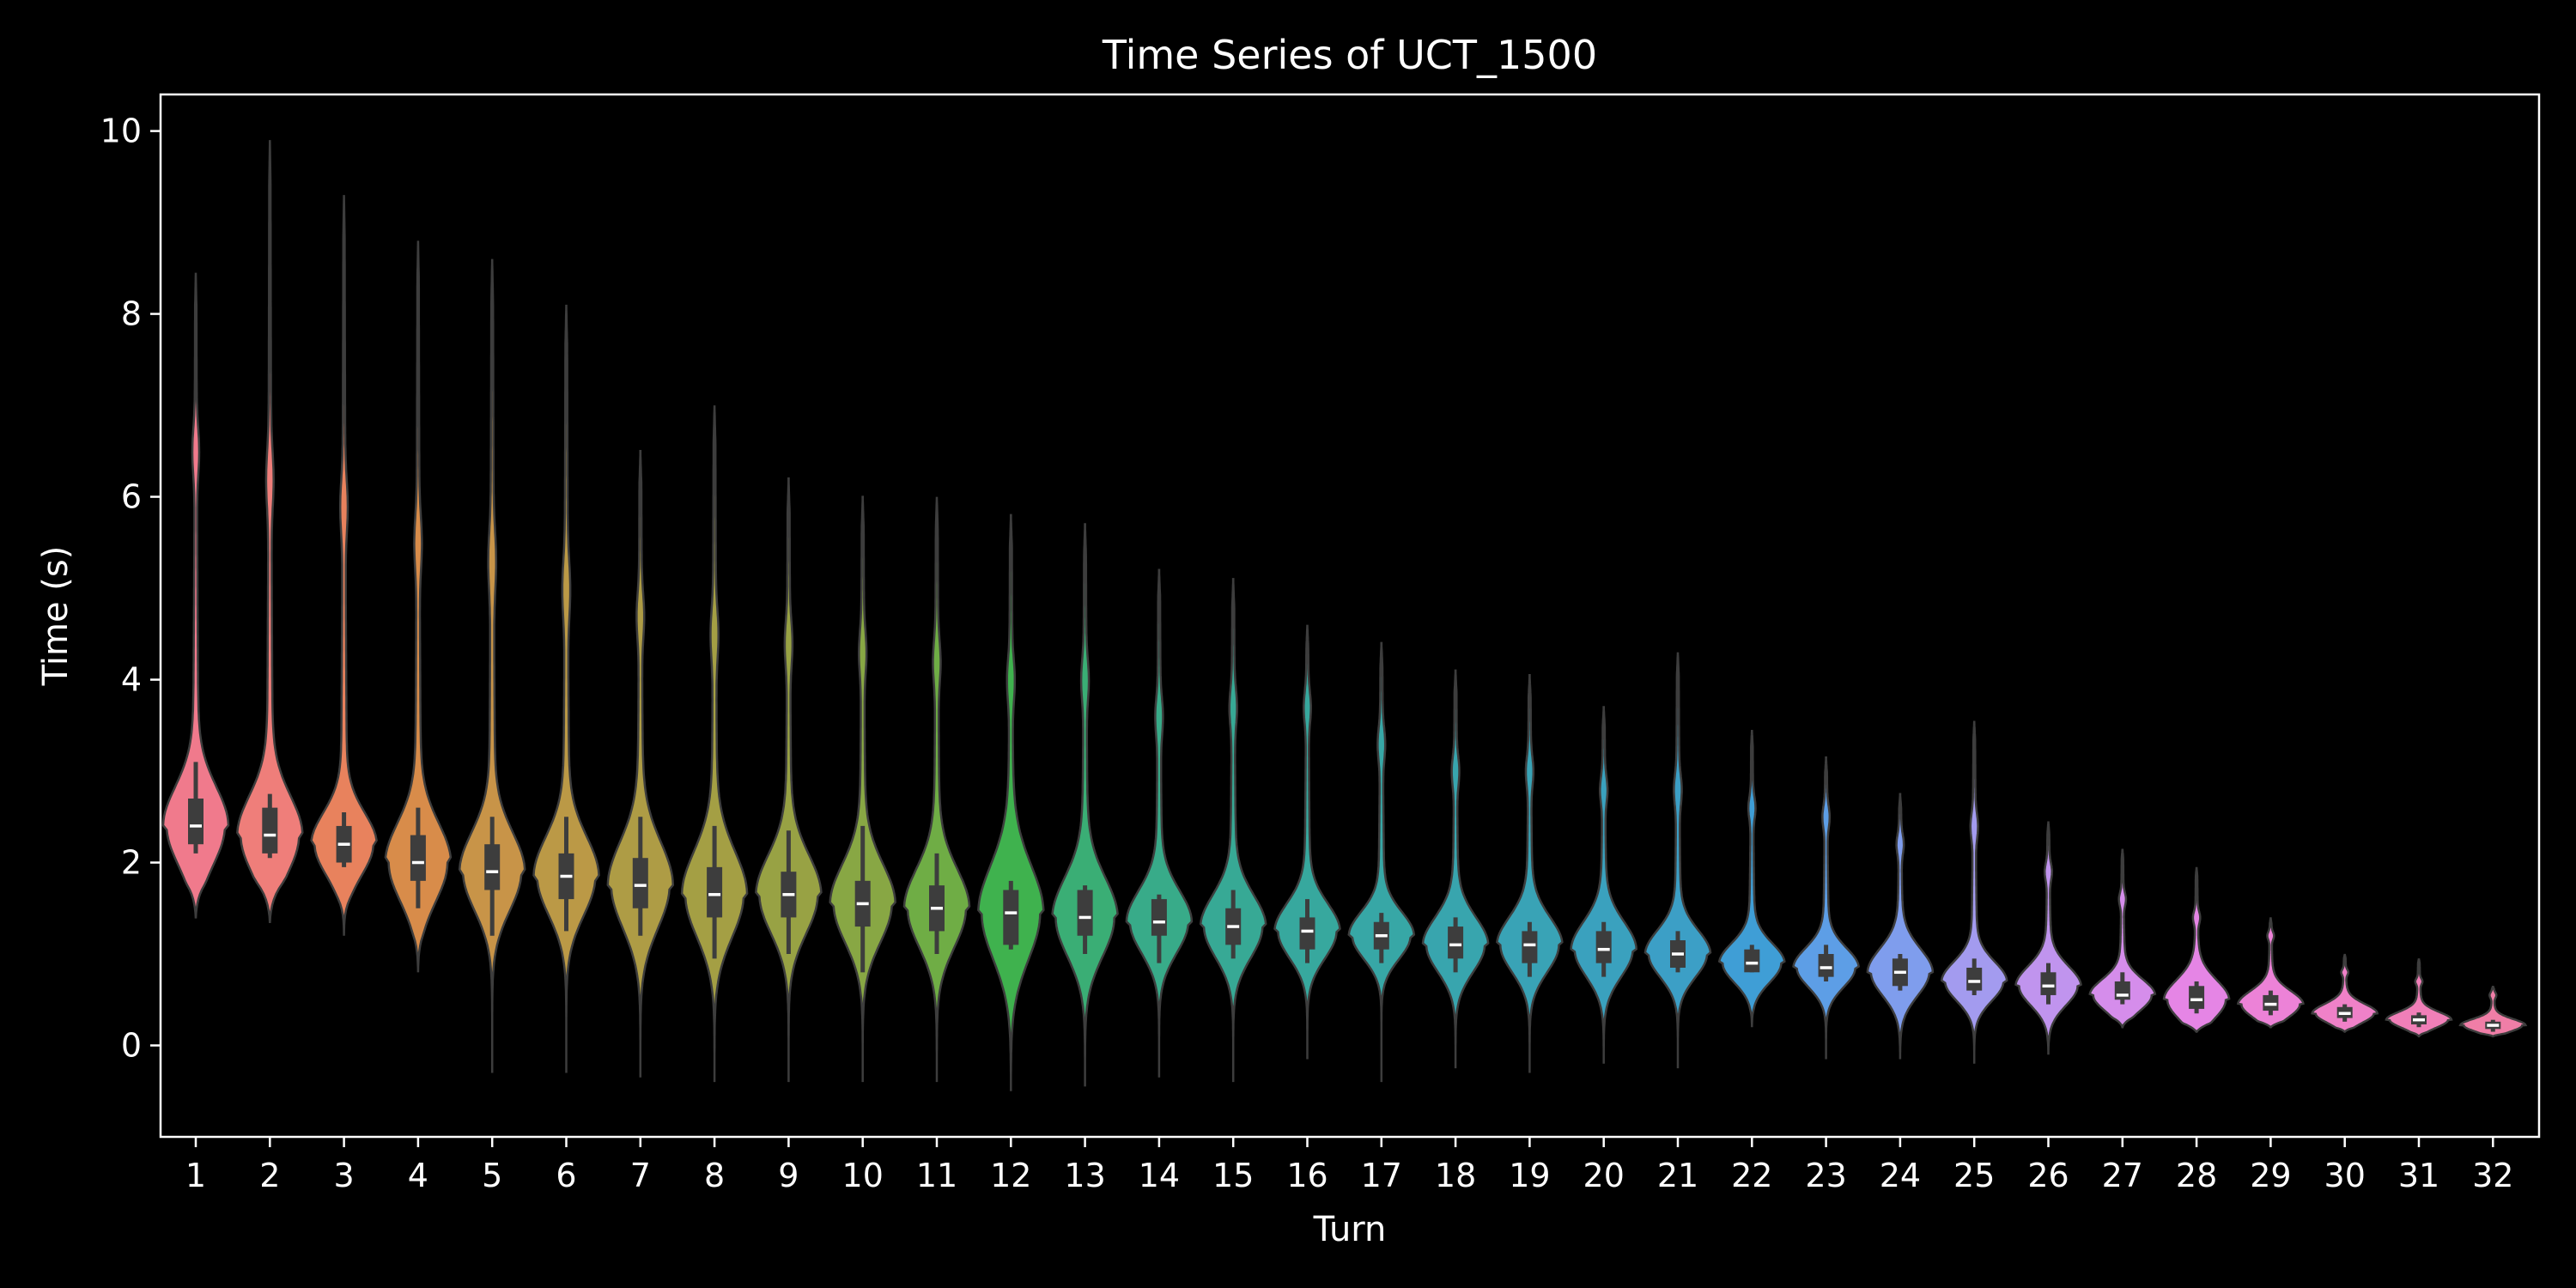 This screenshot has width=2576, height=1288. I want to click on x-tick-label-2: 2, so click(269, 1175).